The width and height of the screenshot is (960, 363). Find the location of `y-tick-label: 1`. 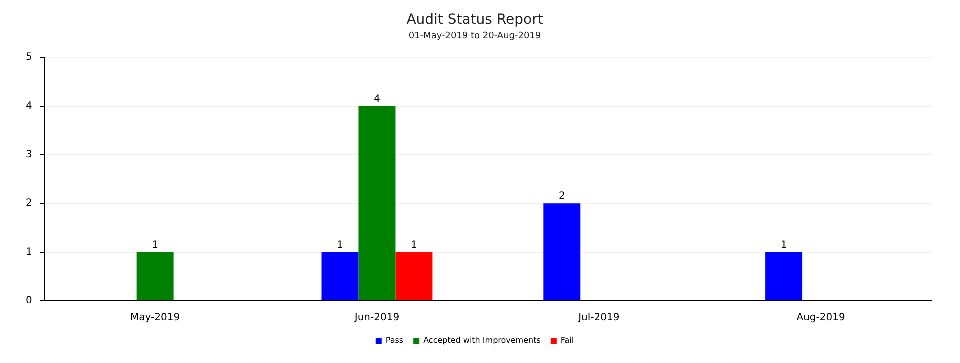

y-tick-label: 1 is located at coordinates (29, 252).